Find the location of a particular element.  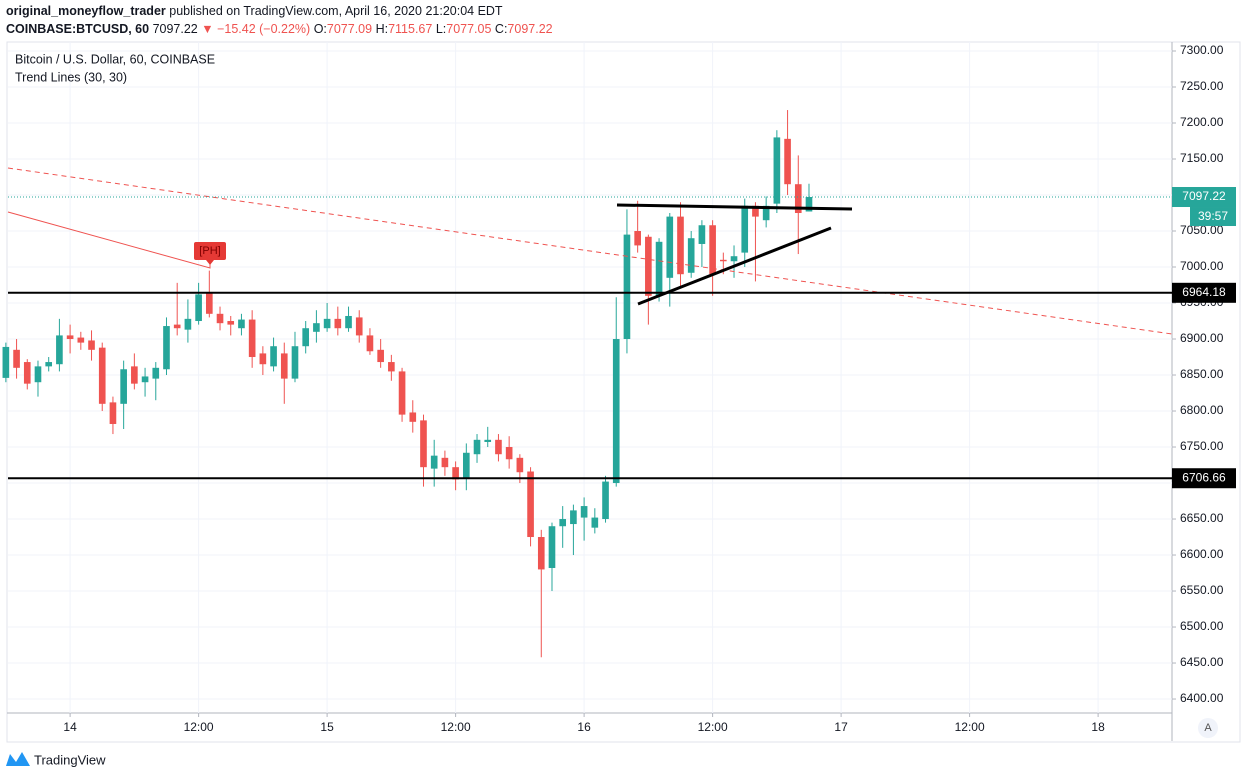

last: 7097.22 is located at coordinates (175, 29).